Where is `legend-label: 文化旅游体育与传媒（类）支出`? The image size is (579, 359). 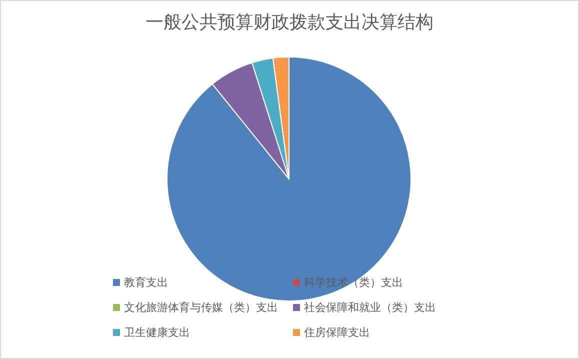
legend-label: 文化旅游体育与传媒（类）支出 is located at coordinates (201, 307).